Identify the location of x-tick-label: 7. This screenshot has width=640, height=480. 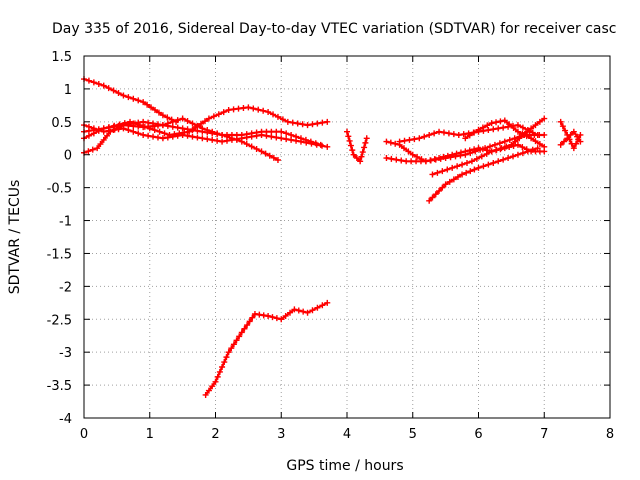
(544, 434).